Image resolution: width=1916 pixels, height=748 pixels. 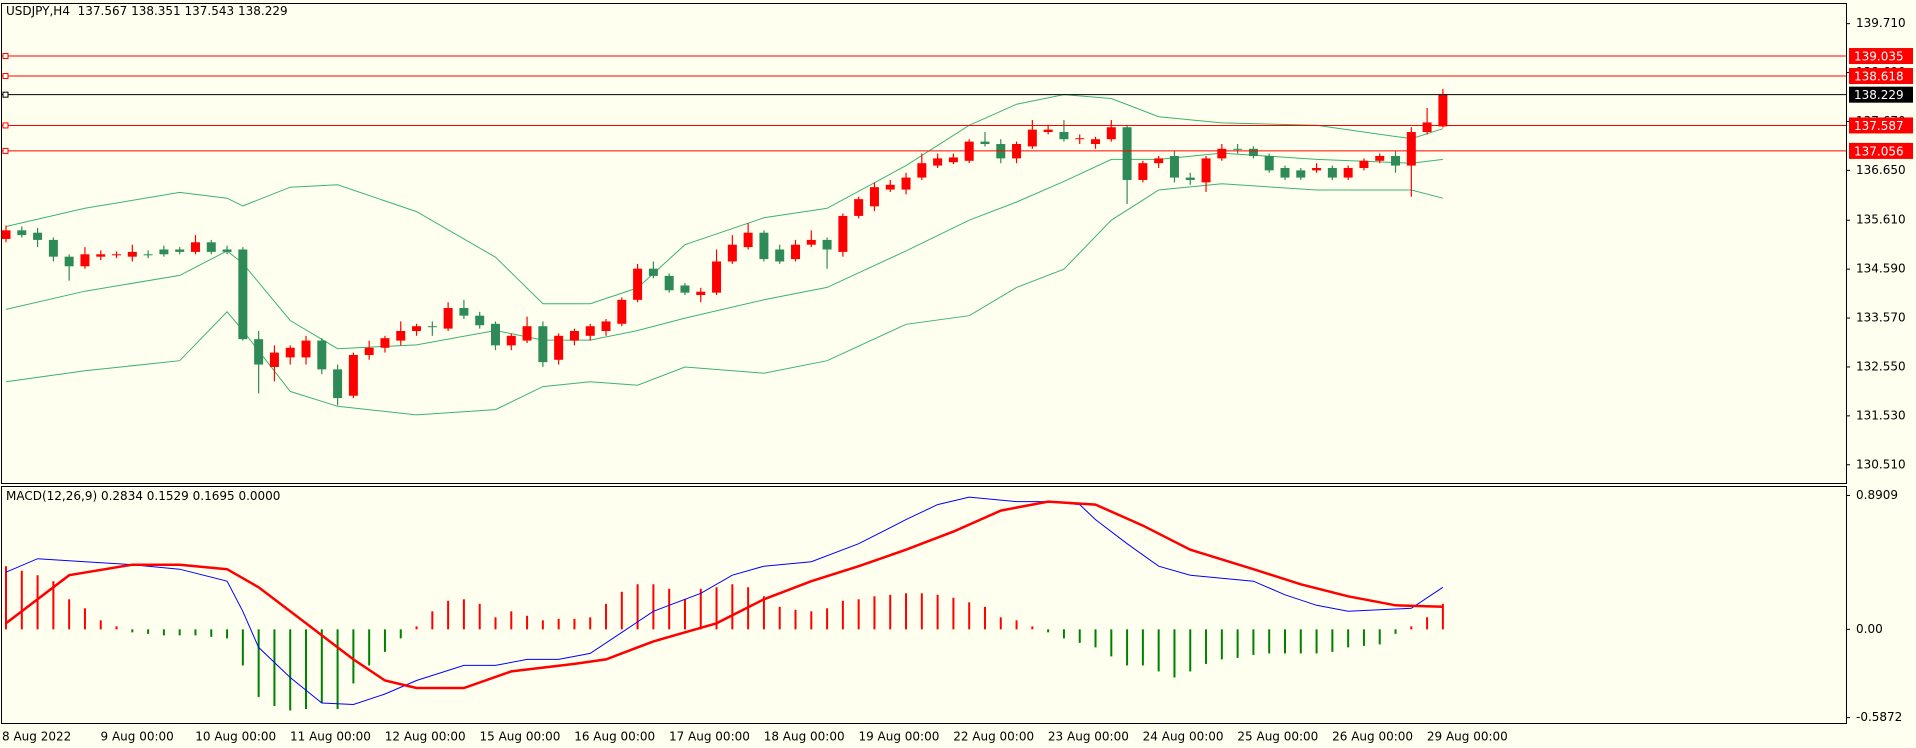 I want to click on price-level-label: 137.587, so click(x=1879, y=126).